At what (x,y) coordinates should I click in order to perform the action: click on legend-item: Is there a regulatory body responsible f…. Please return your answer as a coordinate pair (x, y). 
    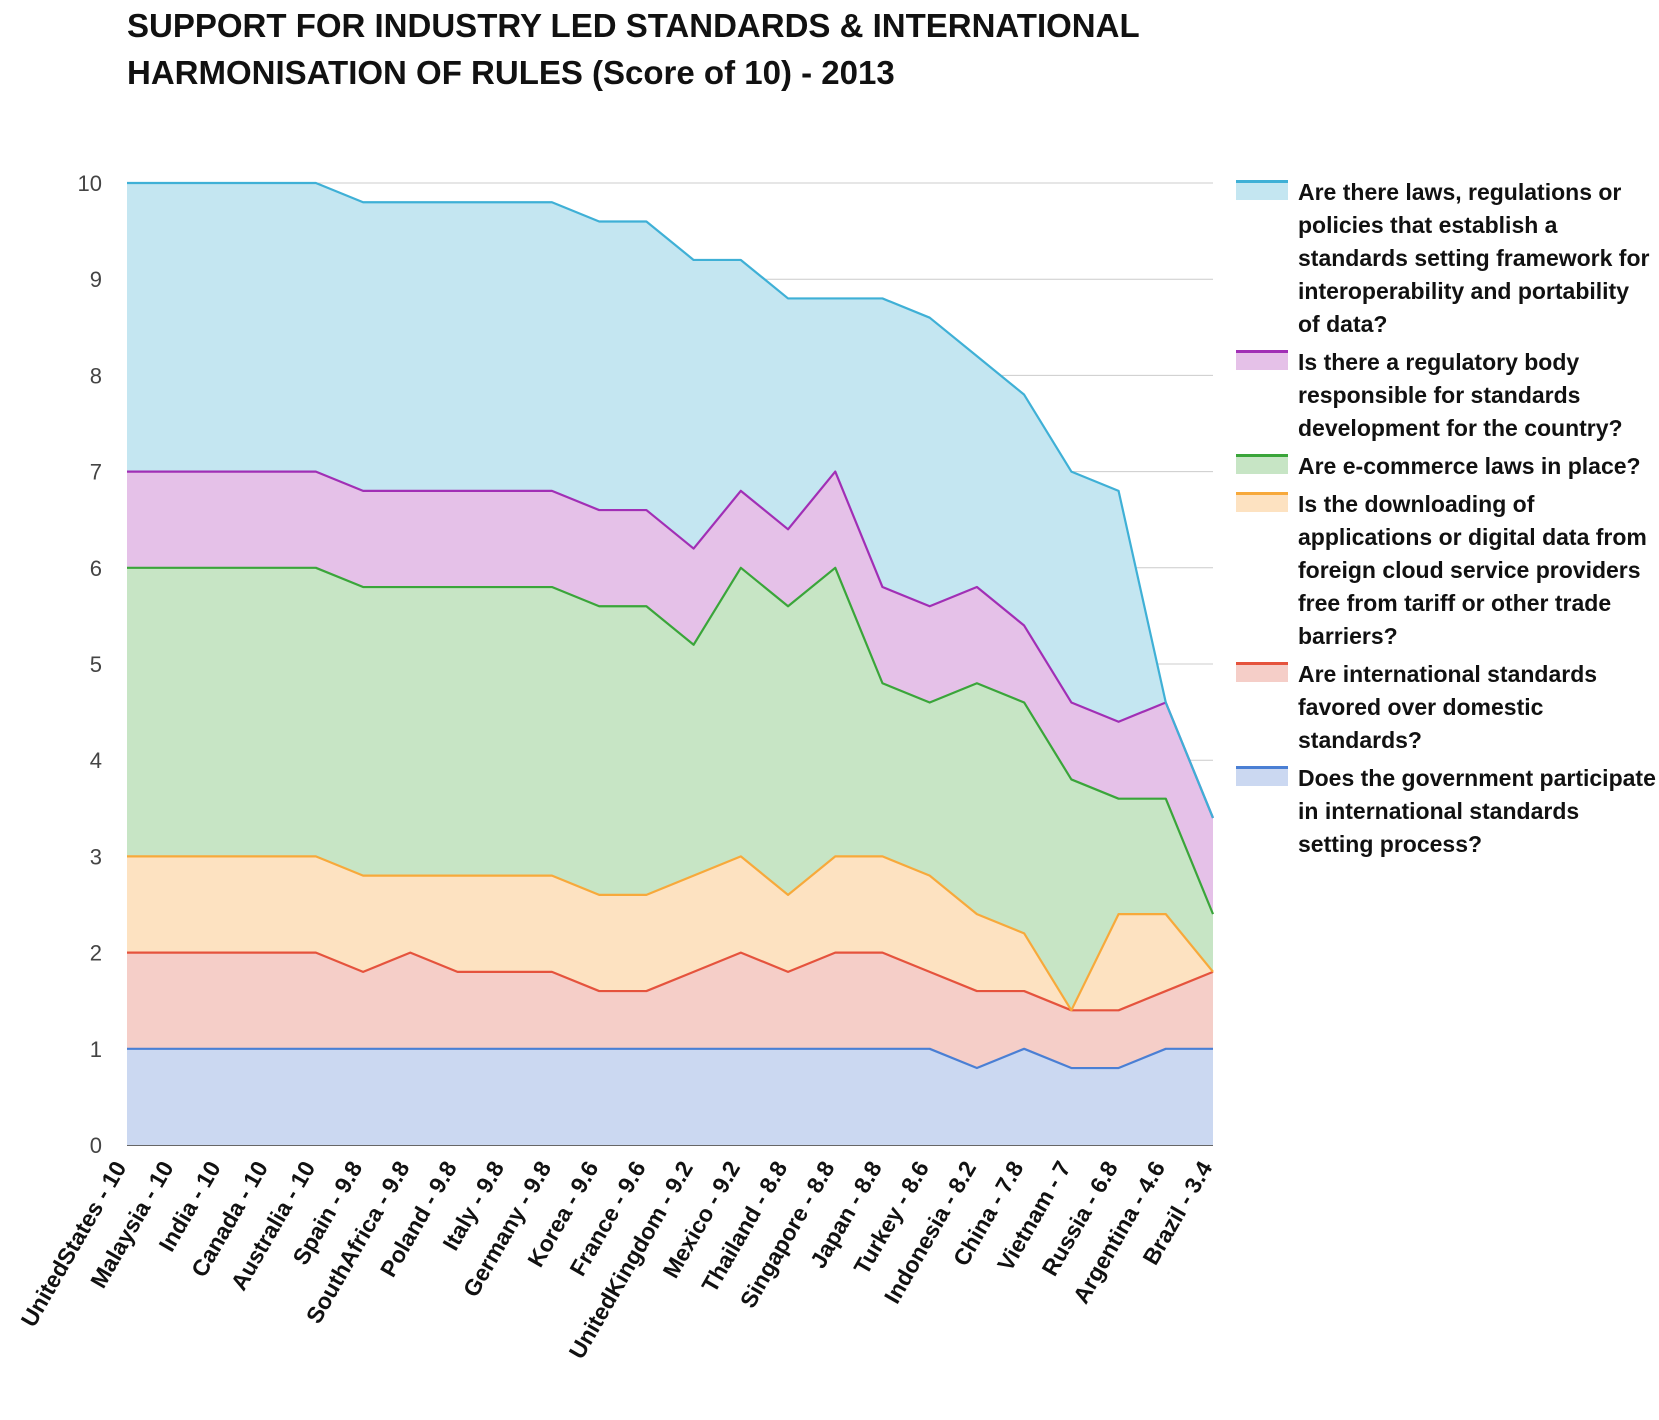
    Looking at the image, I should click on (1446, 395).